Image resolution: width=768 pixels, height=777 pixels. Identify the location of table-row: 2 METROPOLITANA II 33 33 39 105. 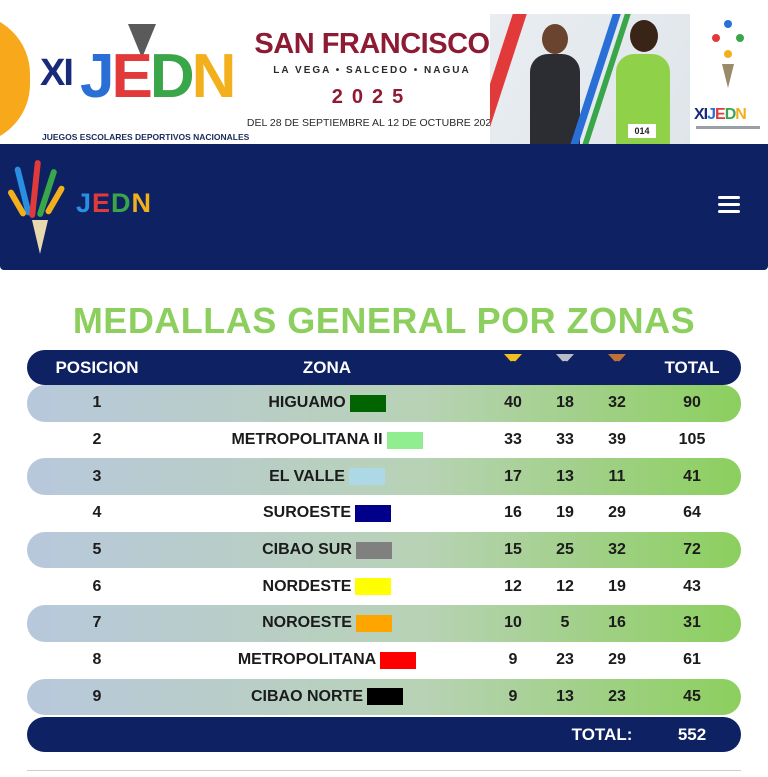
(384, 440).